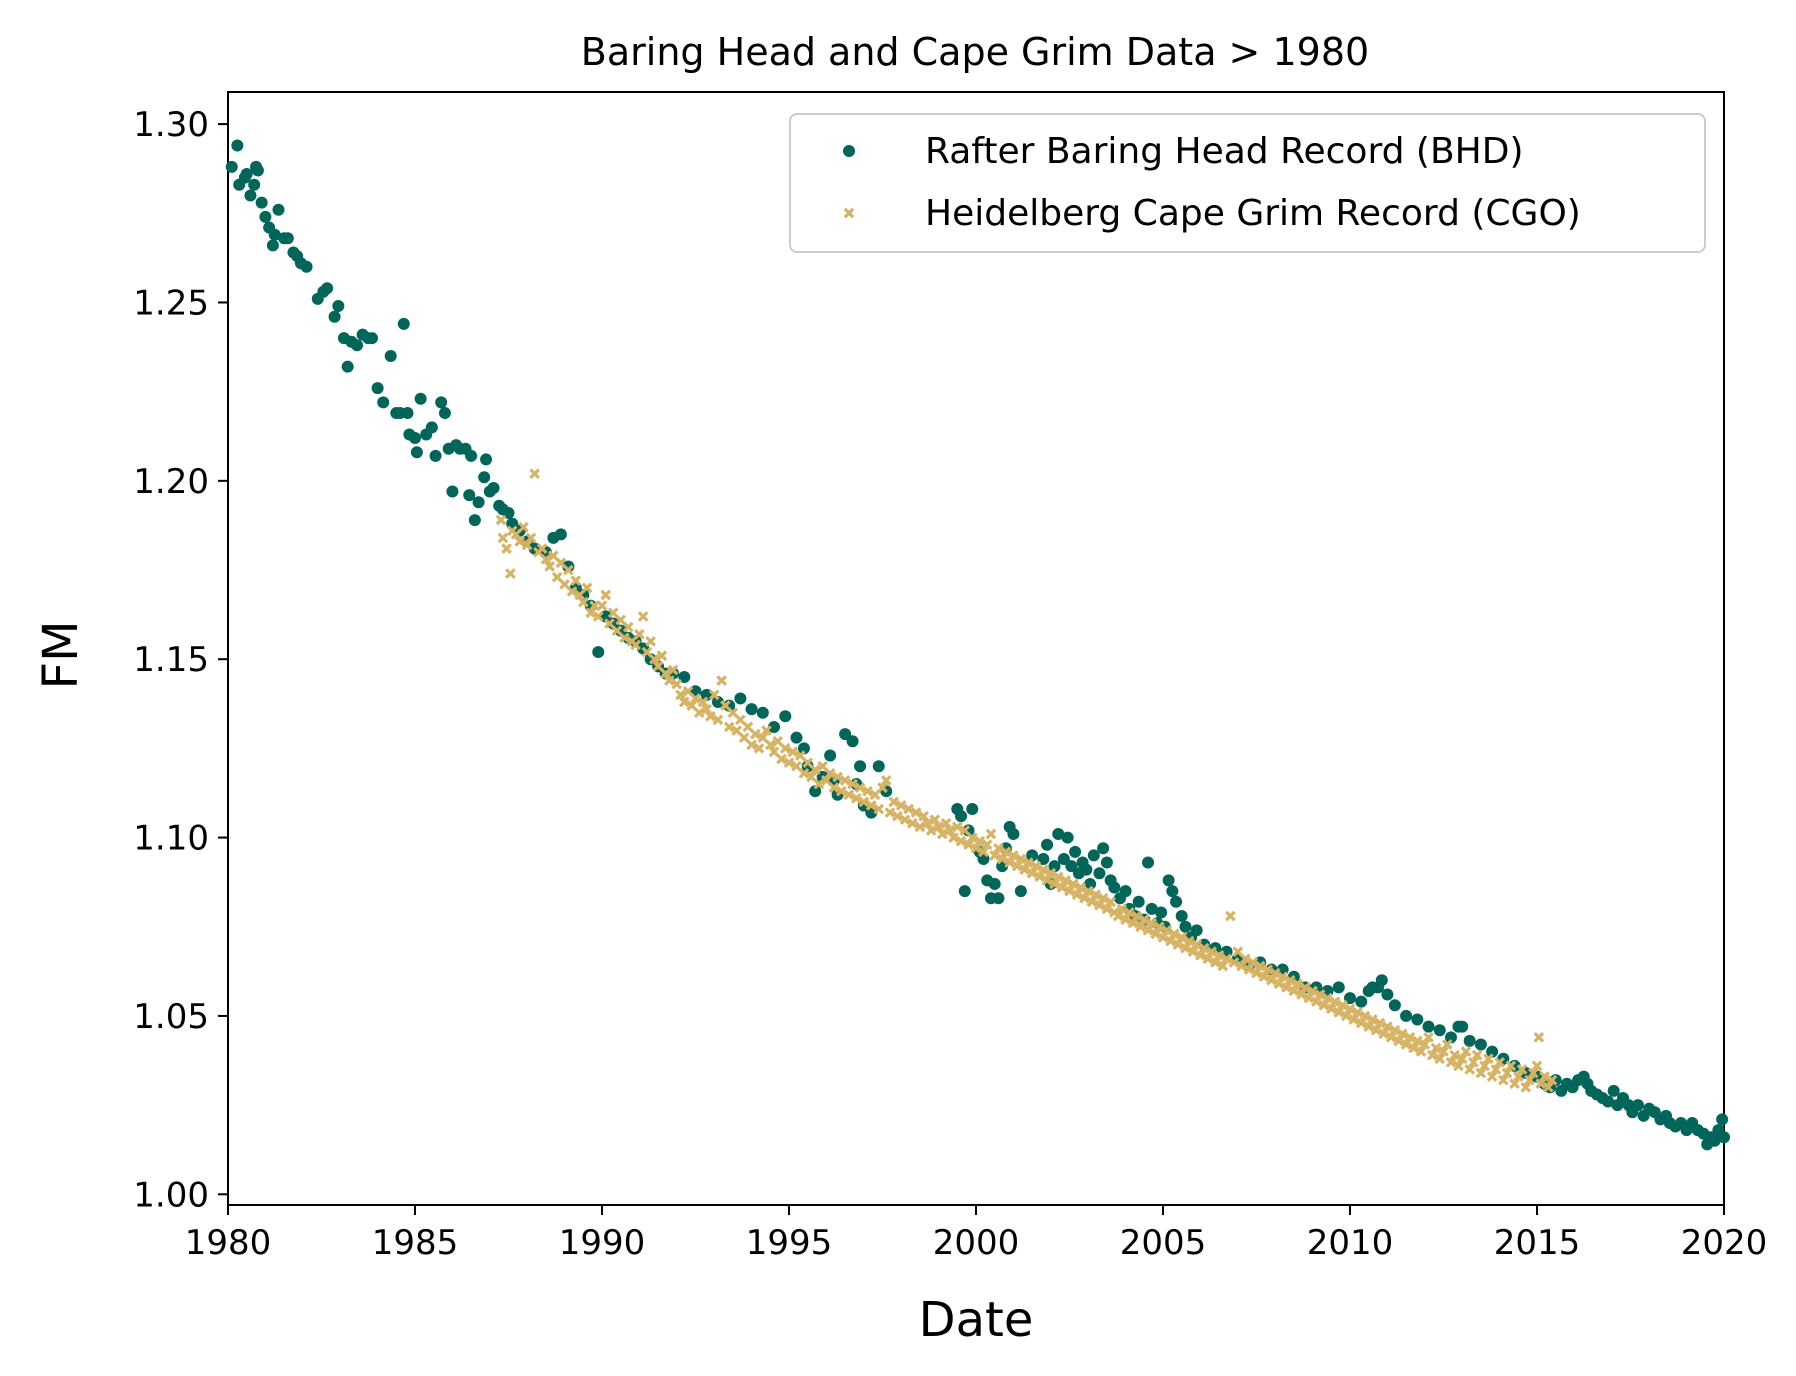 The image size is (1796, 1376). What do you see at coordinates (171, 660) in the screenshot?
I see `y-tick-label: 1.15` at bounding box center [171, 660].